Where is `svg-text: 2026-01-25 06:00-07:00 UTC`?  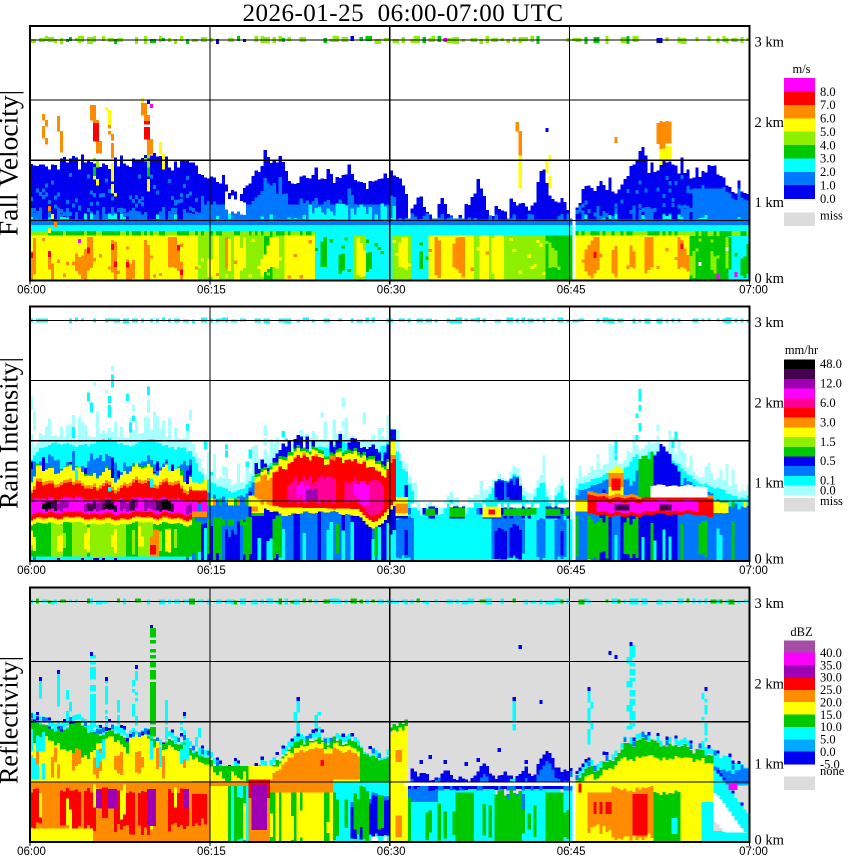 svg-text: 2026-01-25 06:00-07:00 UTC is located at coordinates (402, 13).